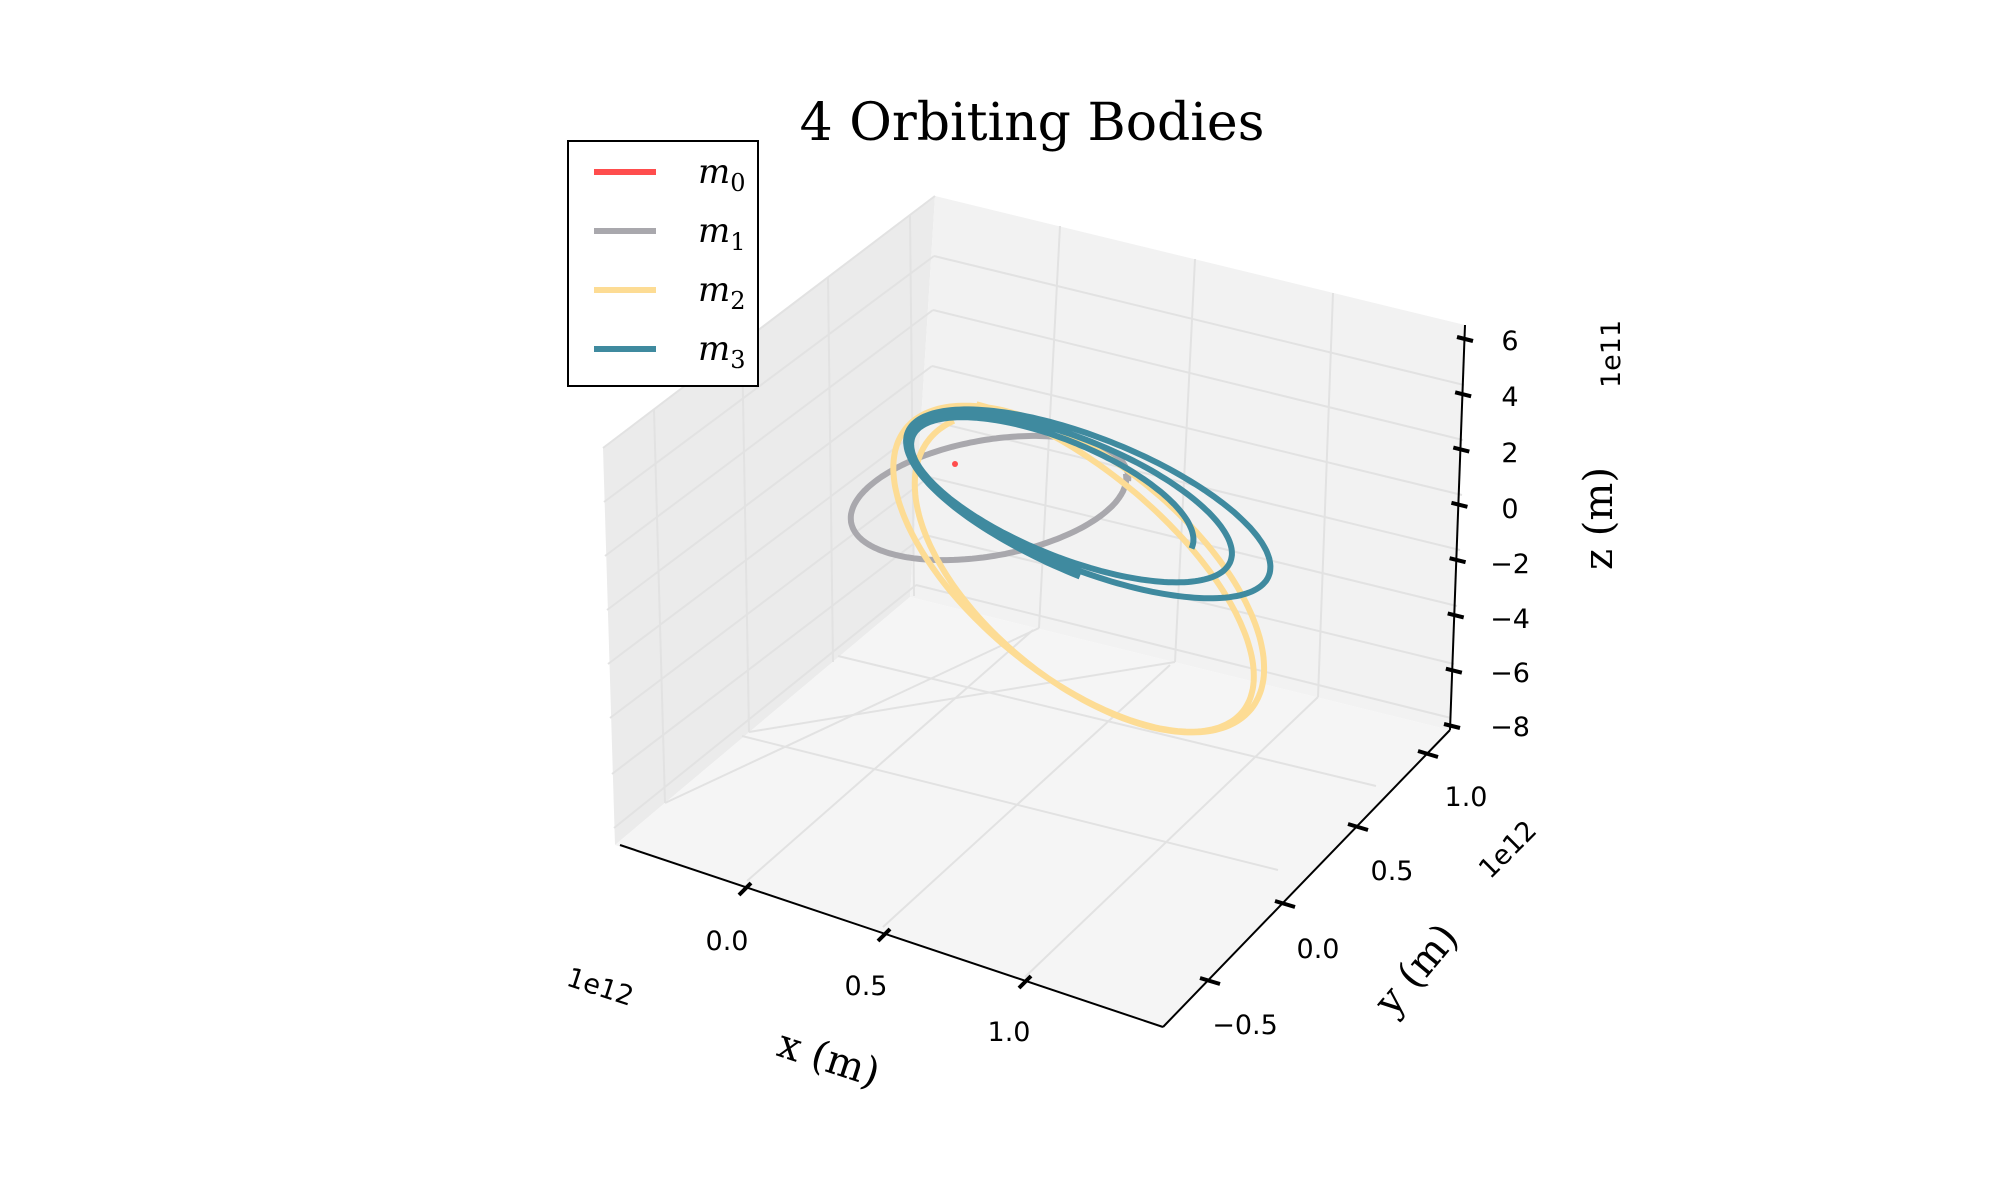  What do you see at coordinates (1509, 397) in the screenshot?
I see `z-tick-label: 4` at bounding box center [1509, 397].